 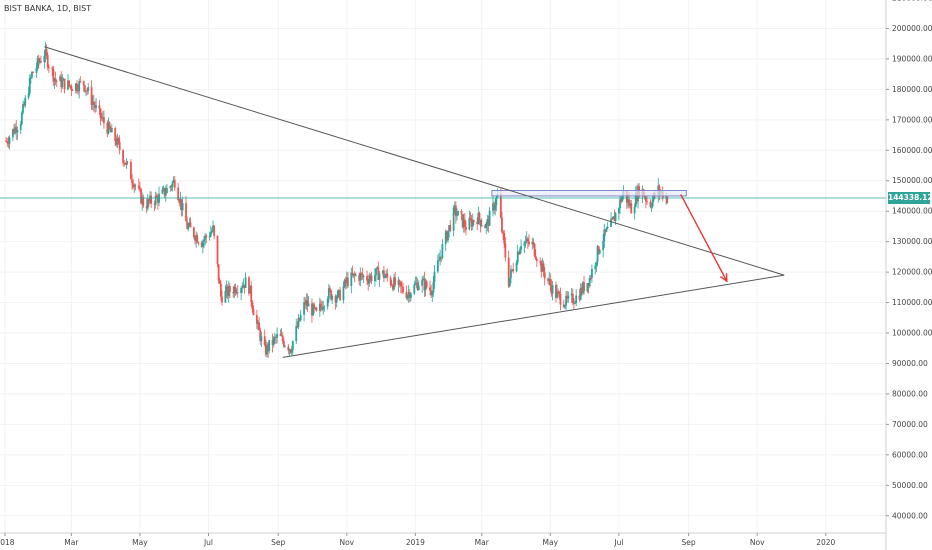 What do you see at coordinates (912, 272) in the screenshot?
I see `y-tick-label: 120000.00` at bounding box center [912, 272].